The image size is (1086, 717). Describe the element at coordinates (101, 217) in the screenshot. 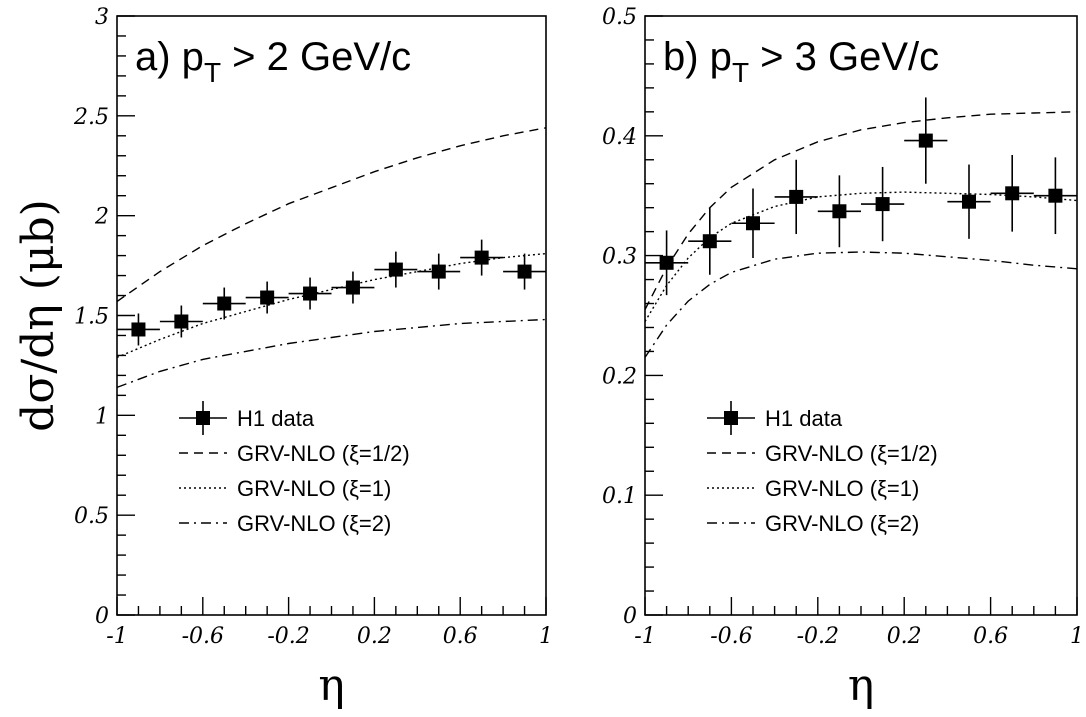

I see `y-tick-label: 2` at that location.